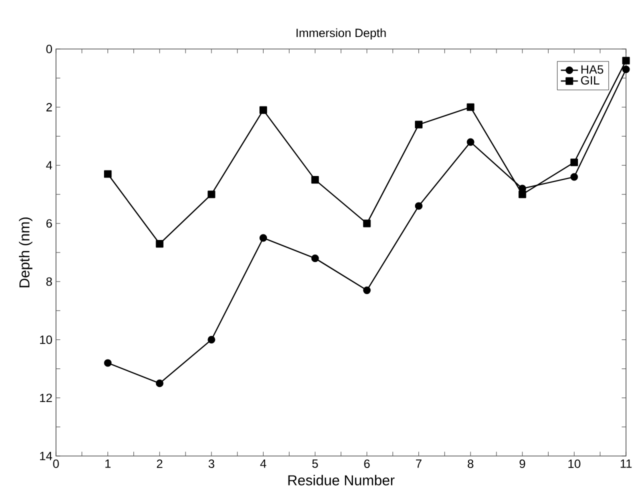  I want to click on y-tick-label: 8, so click(49, 281).